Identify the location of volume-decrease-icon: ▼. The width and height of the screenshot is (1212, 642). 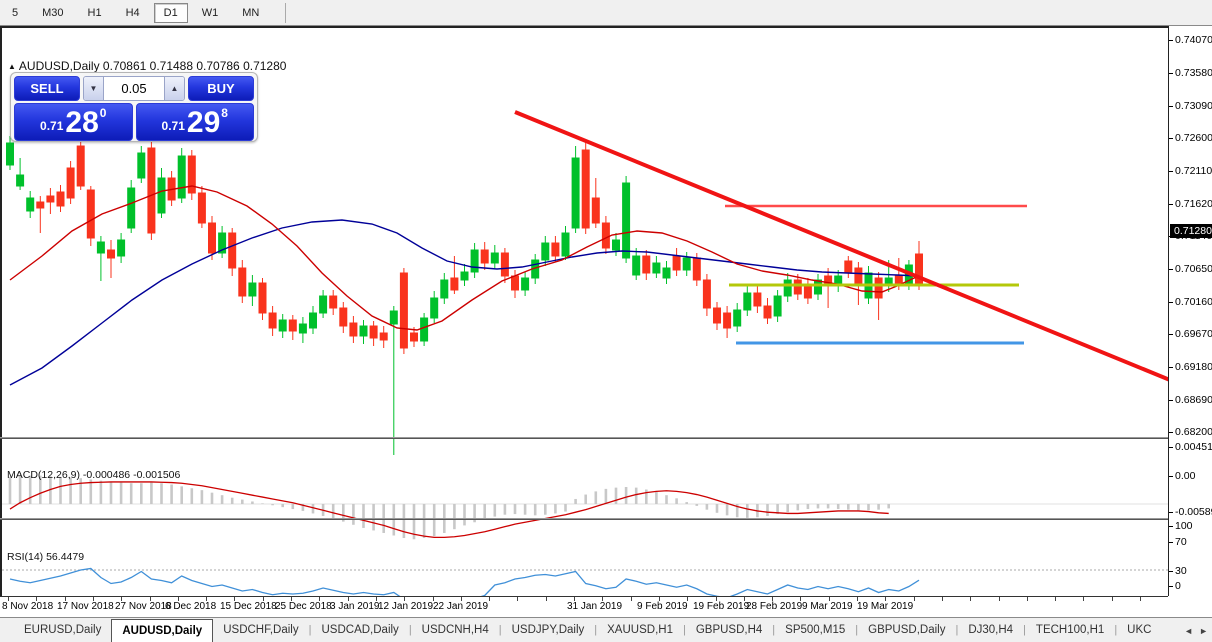
(94, 88).